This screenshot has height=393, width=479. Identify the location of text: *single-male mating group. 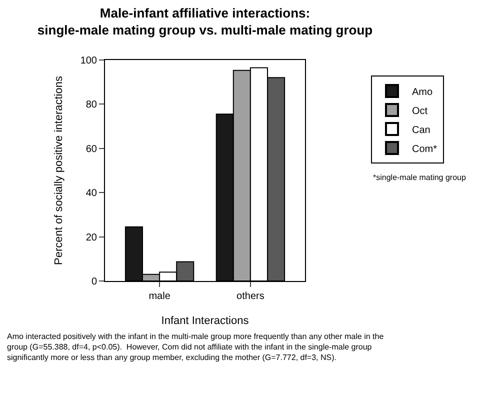
(419, 177).